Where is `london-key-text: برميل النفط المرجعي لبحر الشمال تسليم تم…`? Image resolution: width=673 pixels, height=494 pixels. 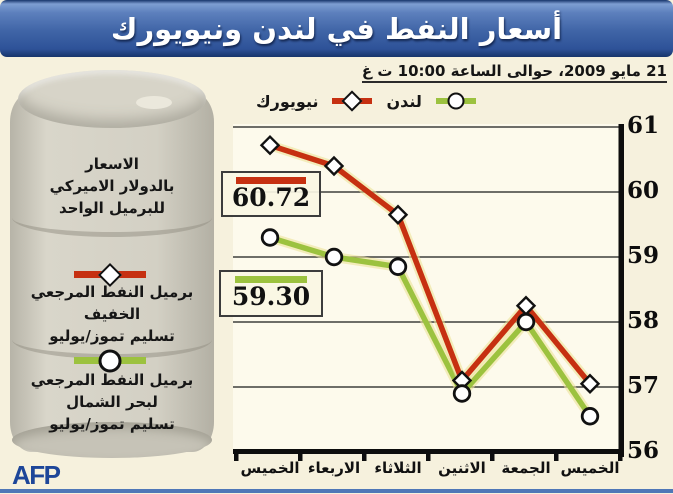 london-key-text: برميل النفط المرجعي لبحر الشمال تسليم تم… is located at coordinates (112, 402).